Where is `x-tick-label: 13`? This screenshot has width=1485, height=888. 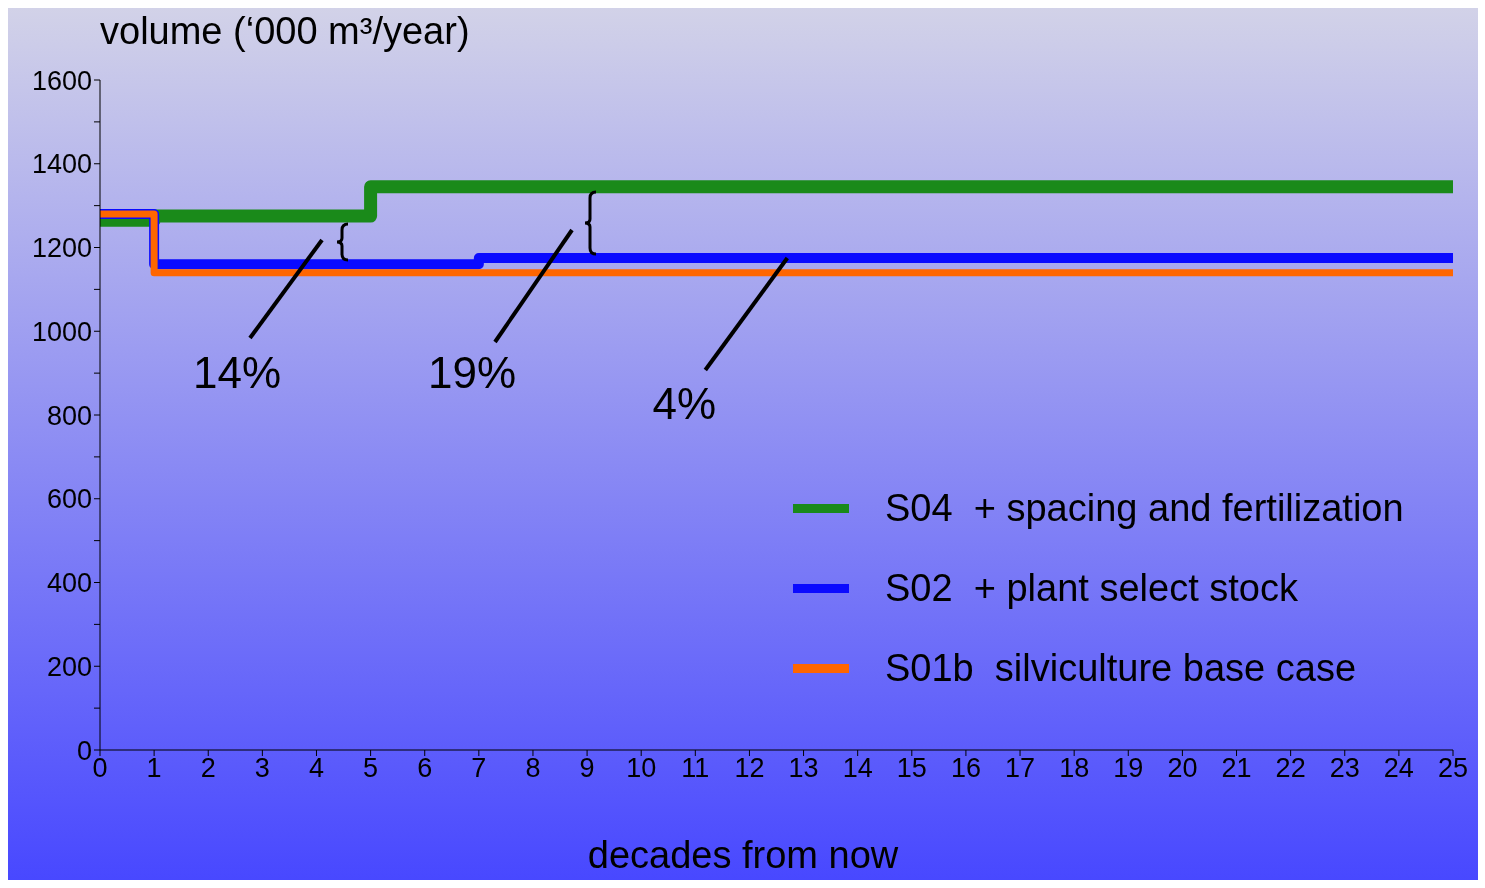
x-tick-label: 13 is located at coordinates (803, 768).